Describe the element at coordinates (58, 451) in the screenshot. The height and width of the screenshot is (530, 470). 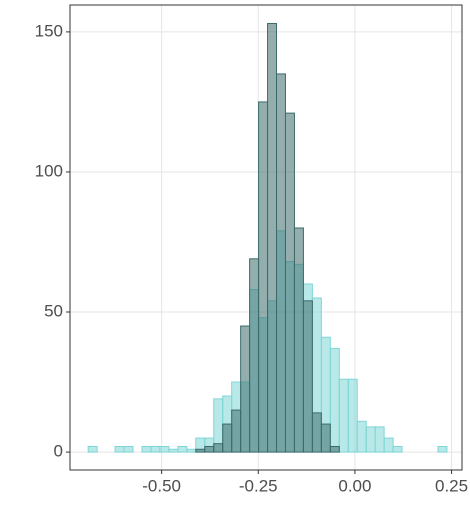
I see `y-tick-label: 0` at that location.